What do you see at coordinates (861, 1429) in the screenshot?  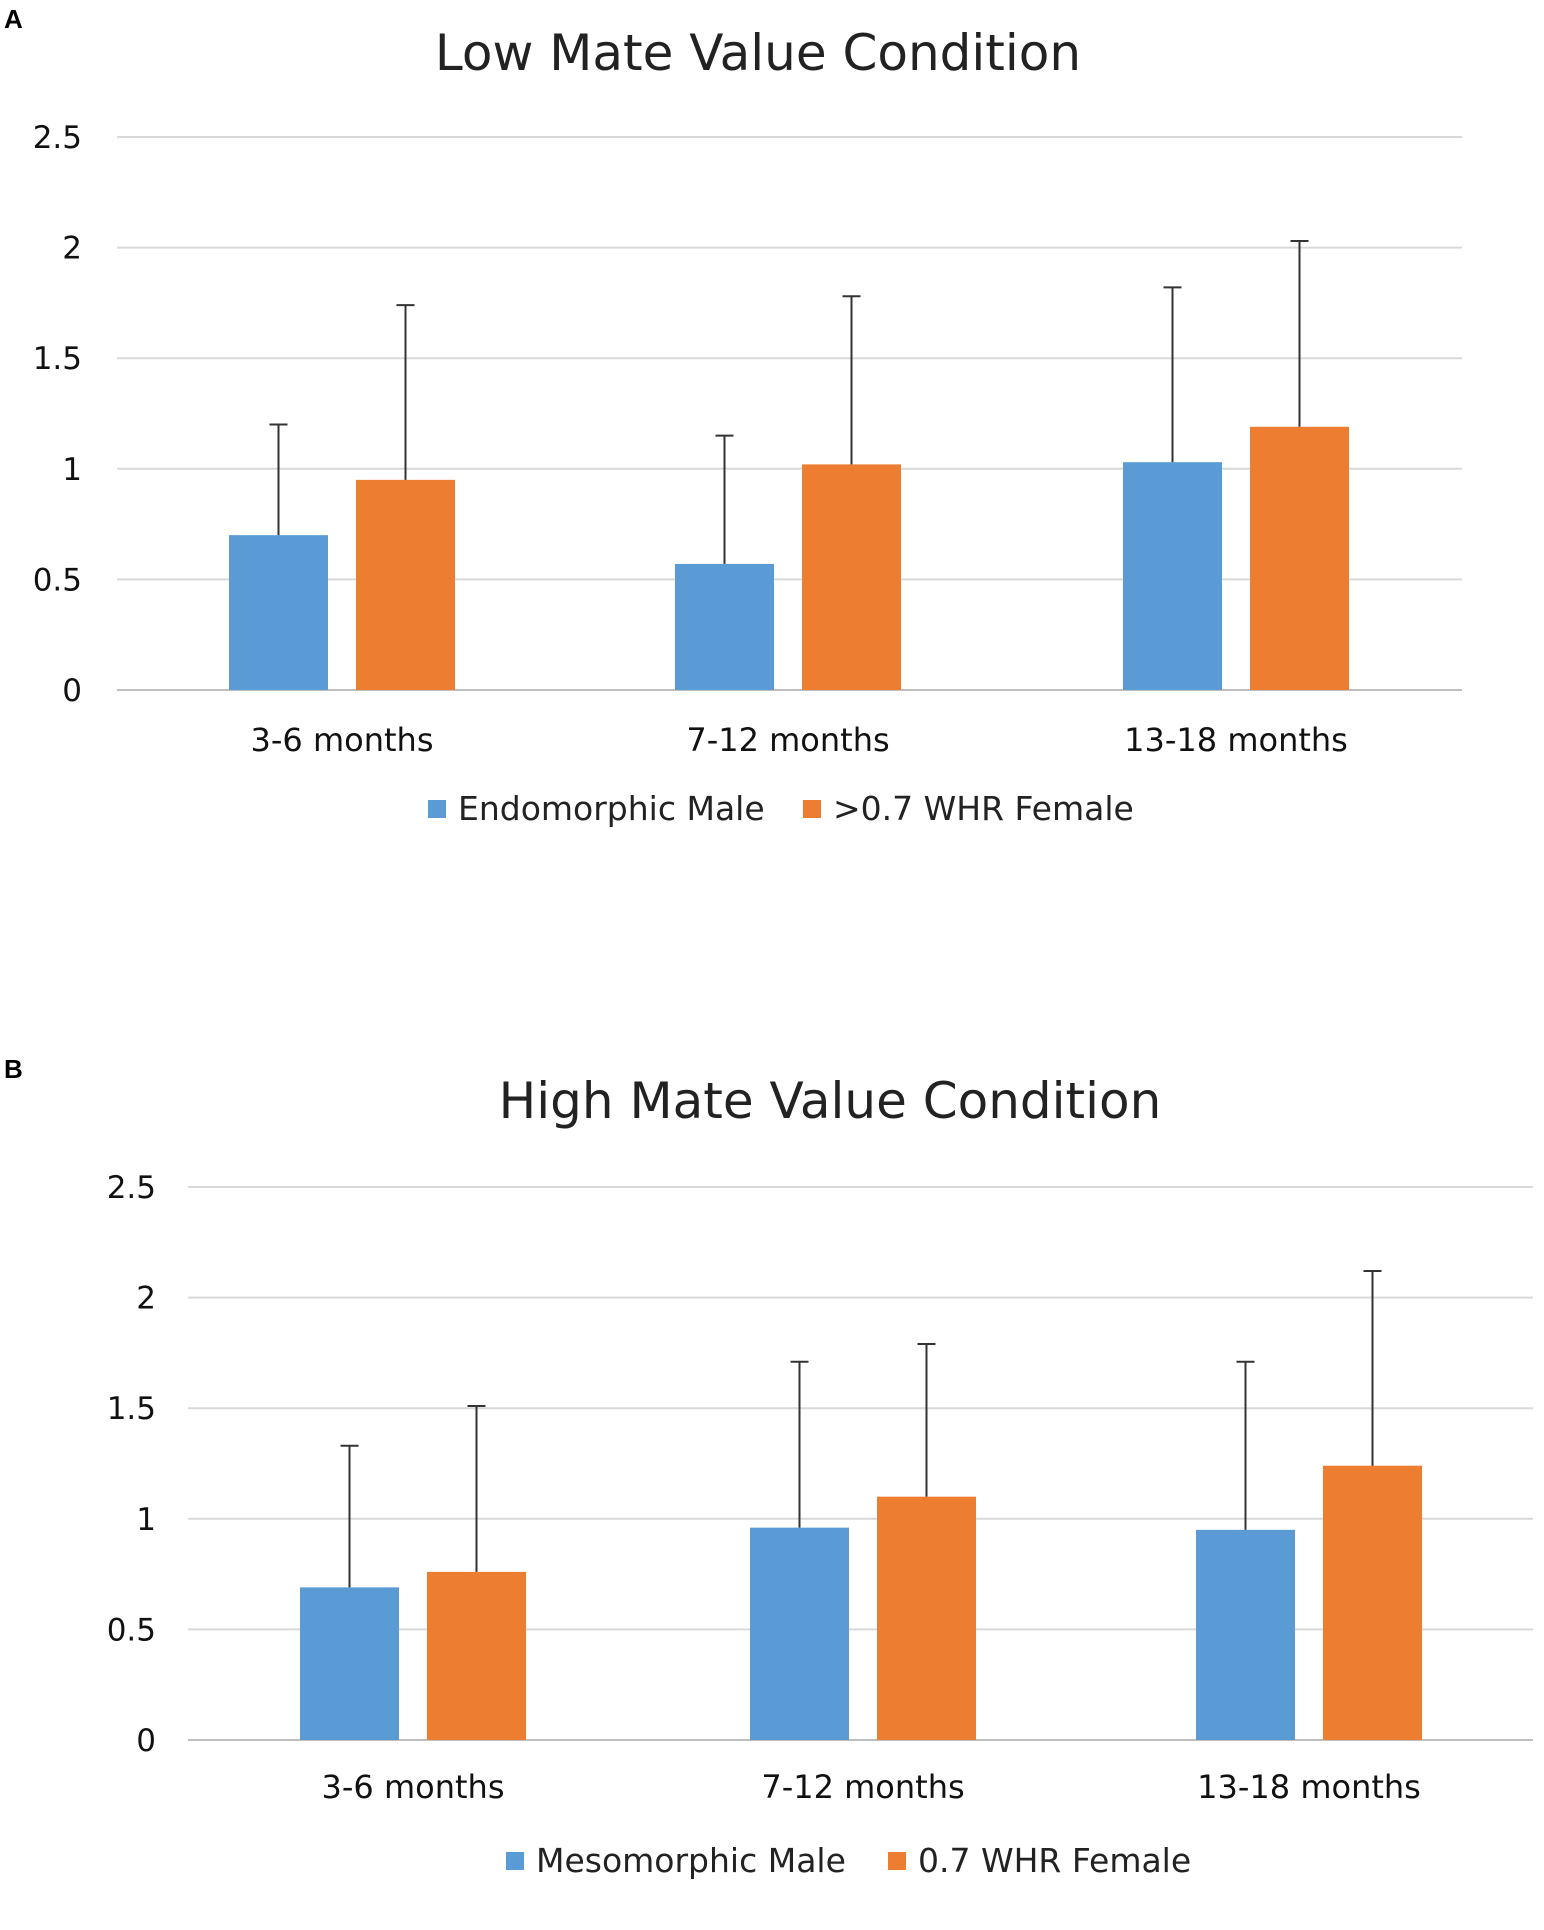 I see `error-bars-b` at bounding box center [861, 1429].